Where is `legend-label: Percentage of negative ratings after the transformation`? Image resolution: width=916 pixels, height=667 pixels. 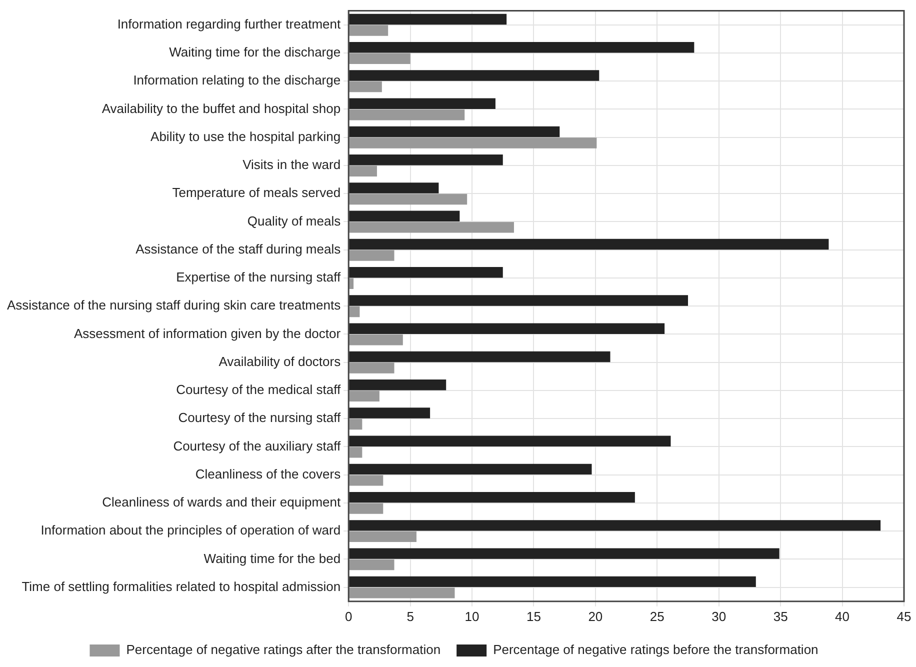 legend-label: Percentage of negative ratings after the transformation is located at coordinates (283, 650).